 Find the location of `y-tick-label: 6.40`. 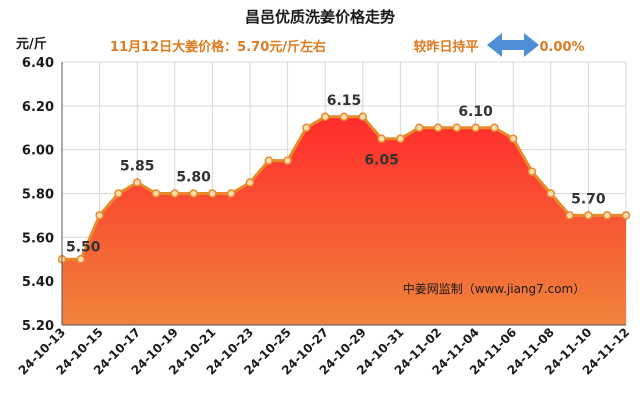

y-tick-label: 6.40 is located at coordinates (38, 63).